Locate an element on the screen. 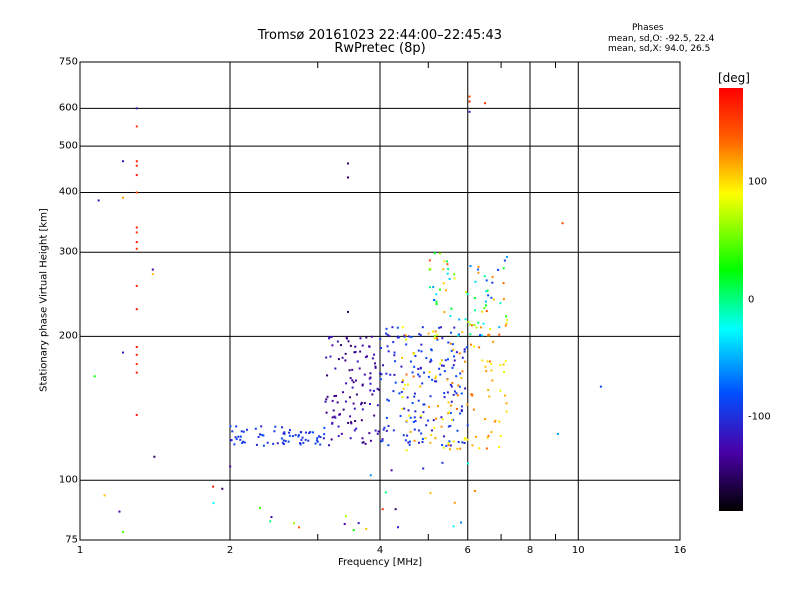  y-tick-label: 100 is located at coordinates (68, 480).